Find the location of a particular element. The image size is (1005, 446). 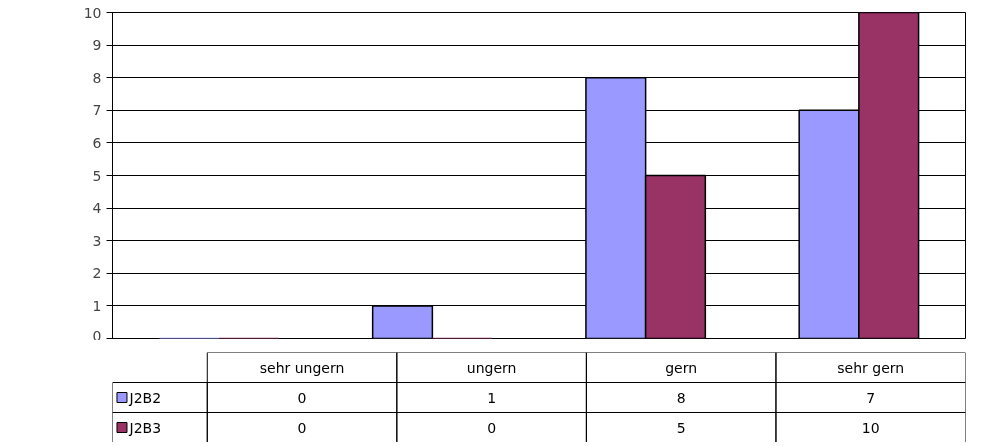

y-tick-label: 6 is located at coordinates (97, 142).